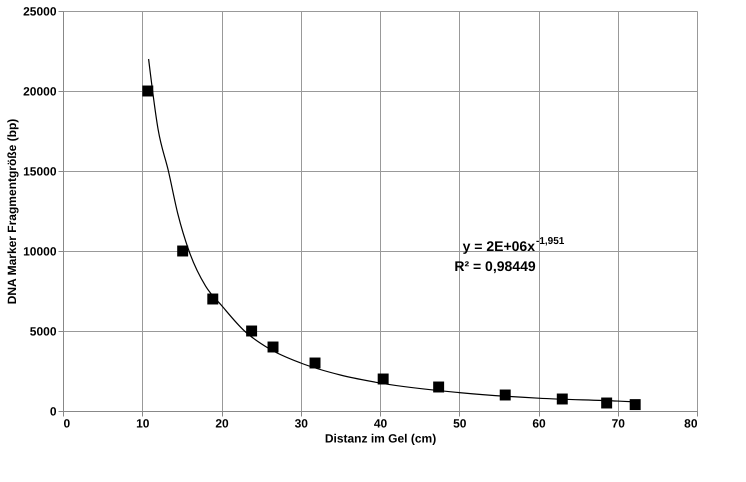 Image resolution: width=746 pixels, height=482 pixels. I want to click on y-tick-label: 20000, so click(40, 91).